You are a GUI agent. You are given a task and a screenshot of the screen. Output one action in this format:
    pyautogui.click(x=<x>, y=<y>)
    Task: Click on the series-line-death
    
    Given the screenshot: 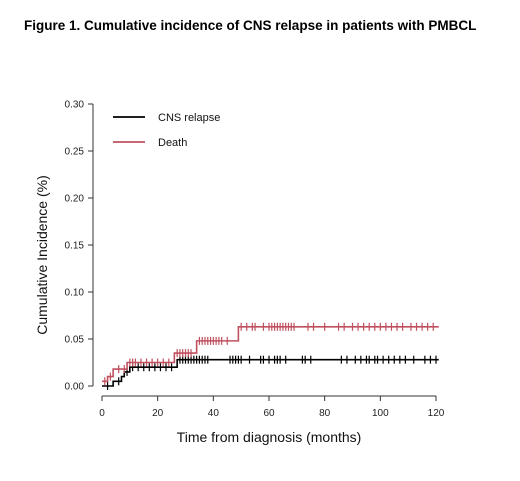 What is the action you would take?
    pyautogui.click(x=270, y=354)
    